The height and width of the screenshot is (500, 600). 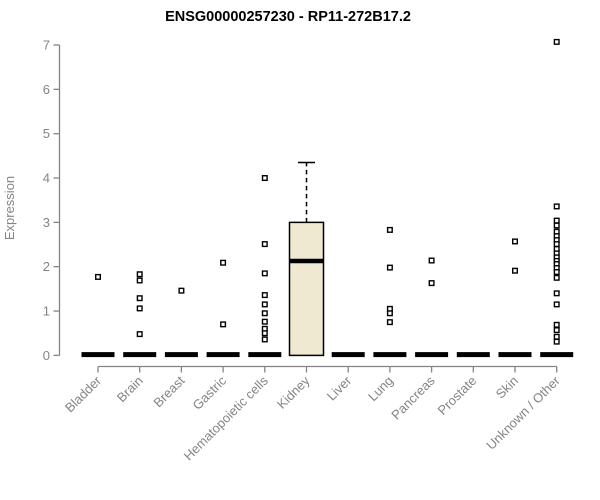 I want to click on category-label: Bladder, so click(x=83, y=394).